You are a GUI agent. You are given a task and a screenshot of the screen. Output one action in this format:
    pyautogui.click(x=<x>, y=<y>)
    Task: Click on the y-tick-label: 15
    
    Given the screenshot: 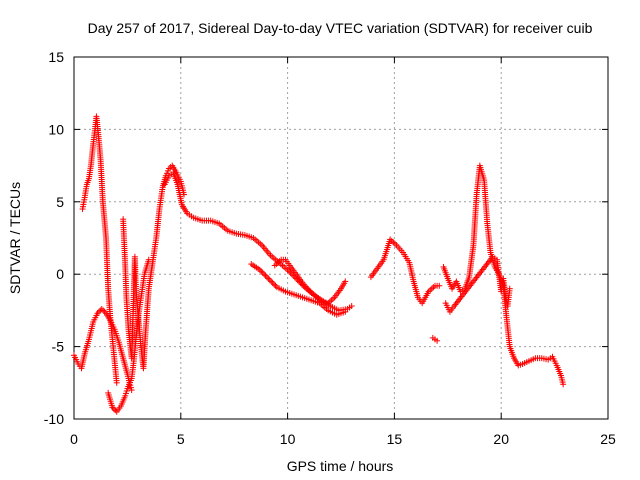 What is the action you would take?
    pyautogui.click(x=56, y=57)
    